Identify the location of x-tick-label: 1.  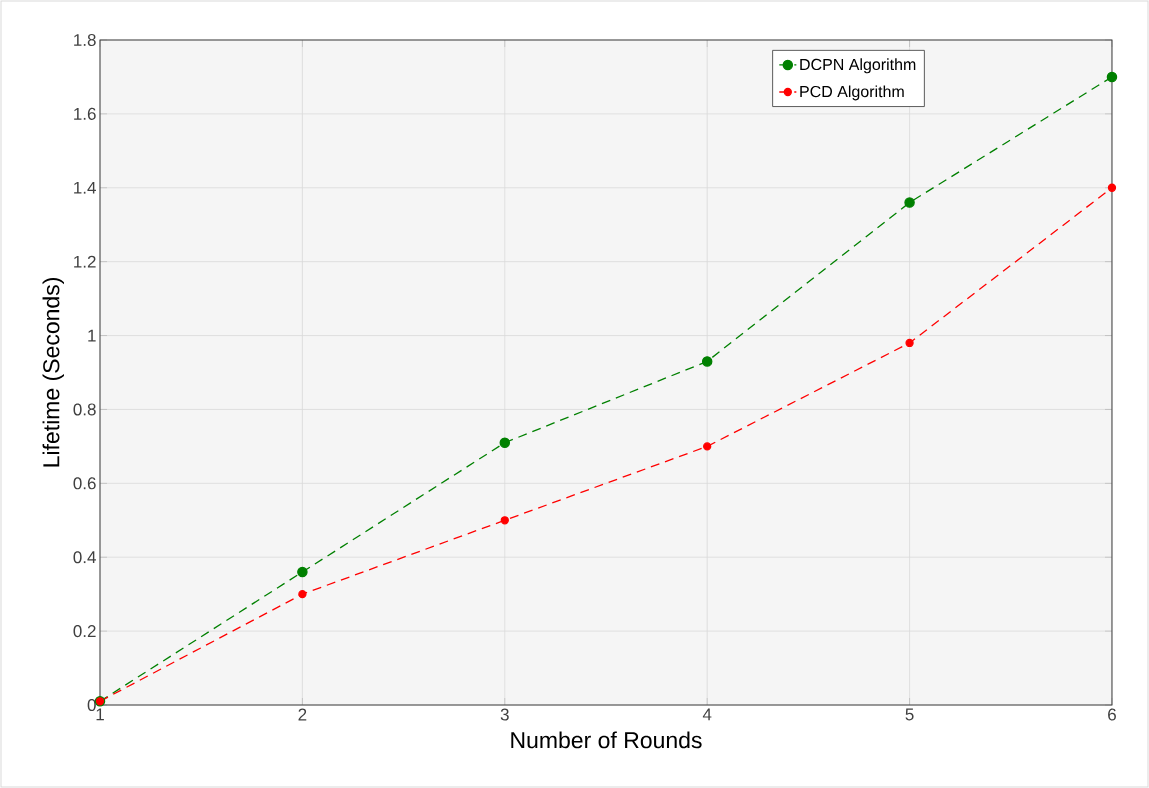
(100, 714).